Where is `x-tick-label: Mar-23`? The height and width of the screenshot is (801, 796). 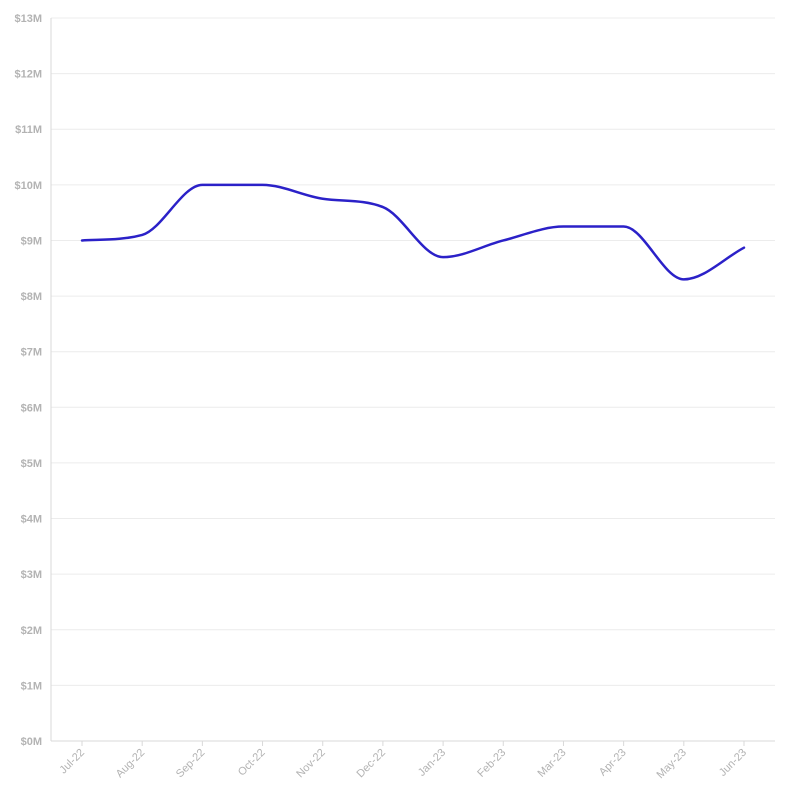 x-tick-label: Mar-23 is located at coordinates (551, 763).